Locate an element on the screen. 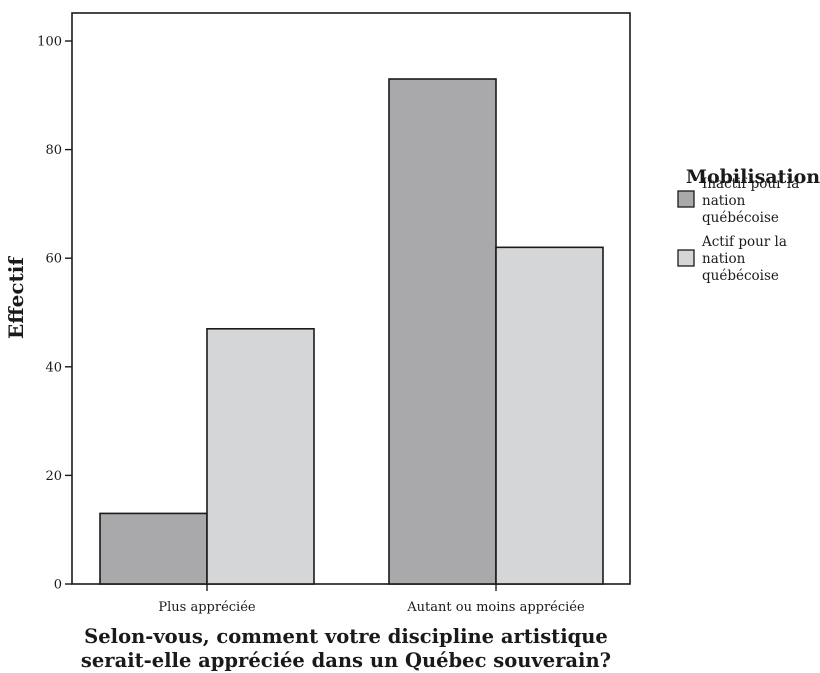 The height and width of the screenshot is (673, 820). legend-label-actif-line-3: québécoise is located at coordinates (740, 276).